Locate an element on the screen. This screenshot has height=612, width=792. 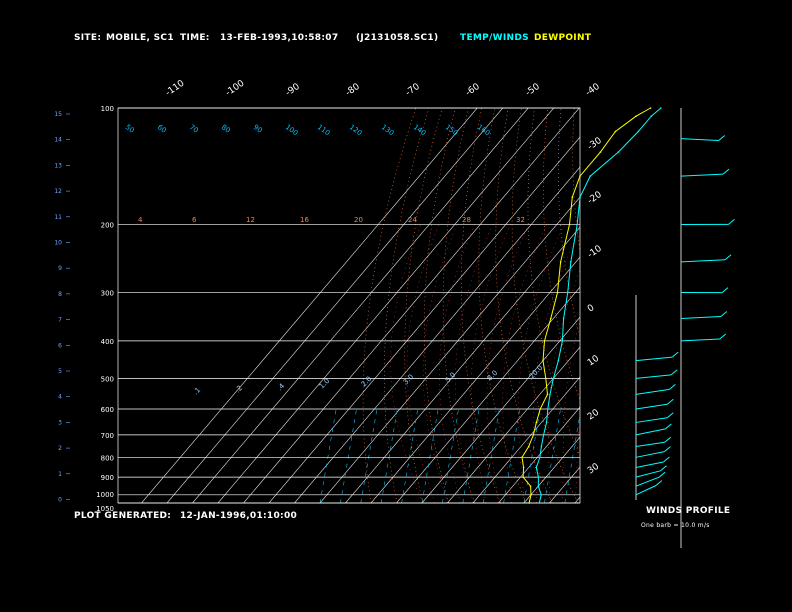
isotherm-value-label: 100 is located at coordinates (292, 130).